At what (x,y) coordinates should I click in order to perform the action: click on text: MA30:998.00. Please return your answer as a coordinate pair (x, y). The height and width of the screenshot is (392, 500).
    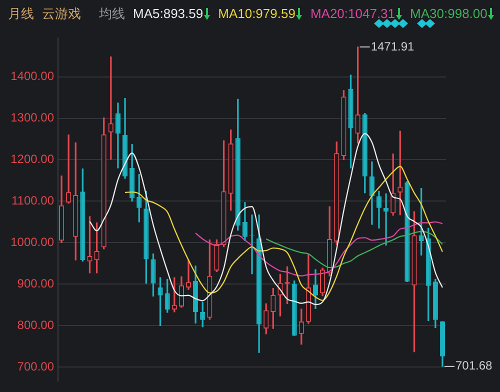
    Looking at the image, I should click on (449, 13).